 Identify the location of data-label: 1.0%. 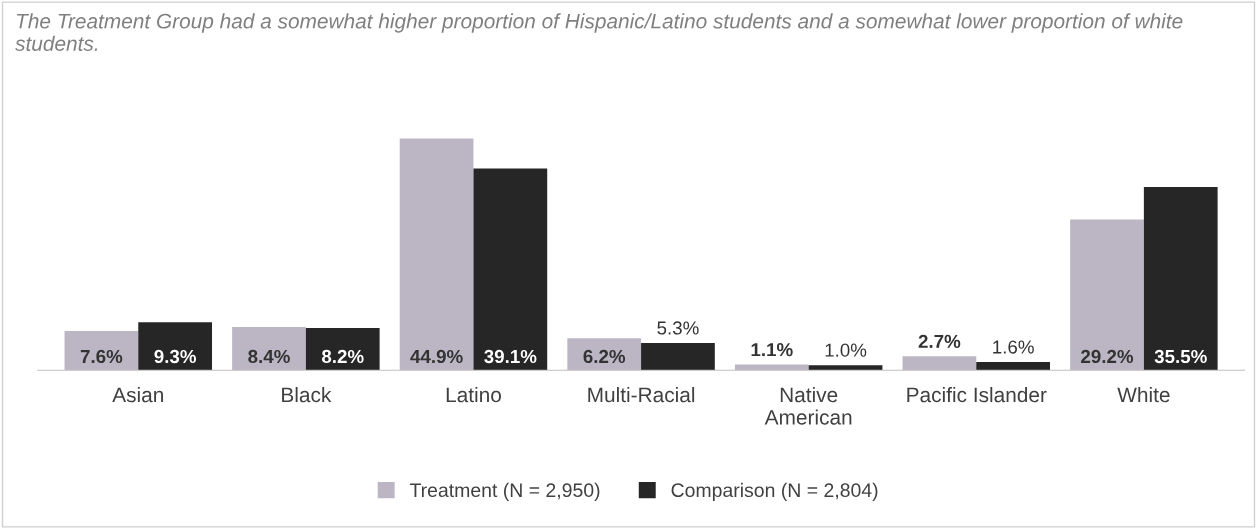
(846, 350).